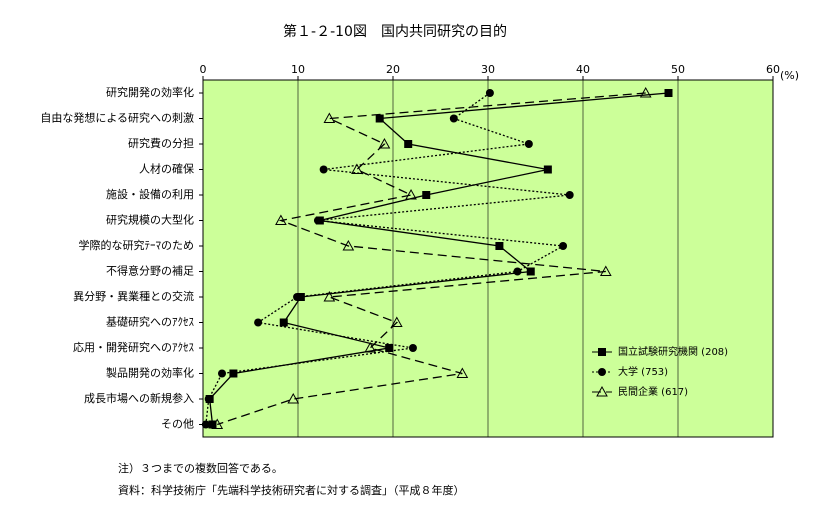 Image resolution: width=822 pixels, height=528 pixels. What do you see at coordinates (139, 398) in the screenshot?
I see `y-tick-label: 成長市場への新規参入` at bounding box center [139, 398].